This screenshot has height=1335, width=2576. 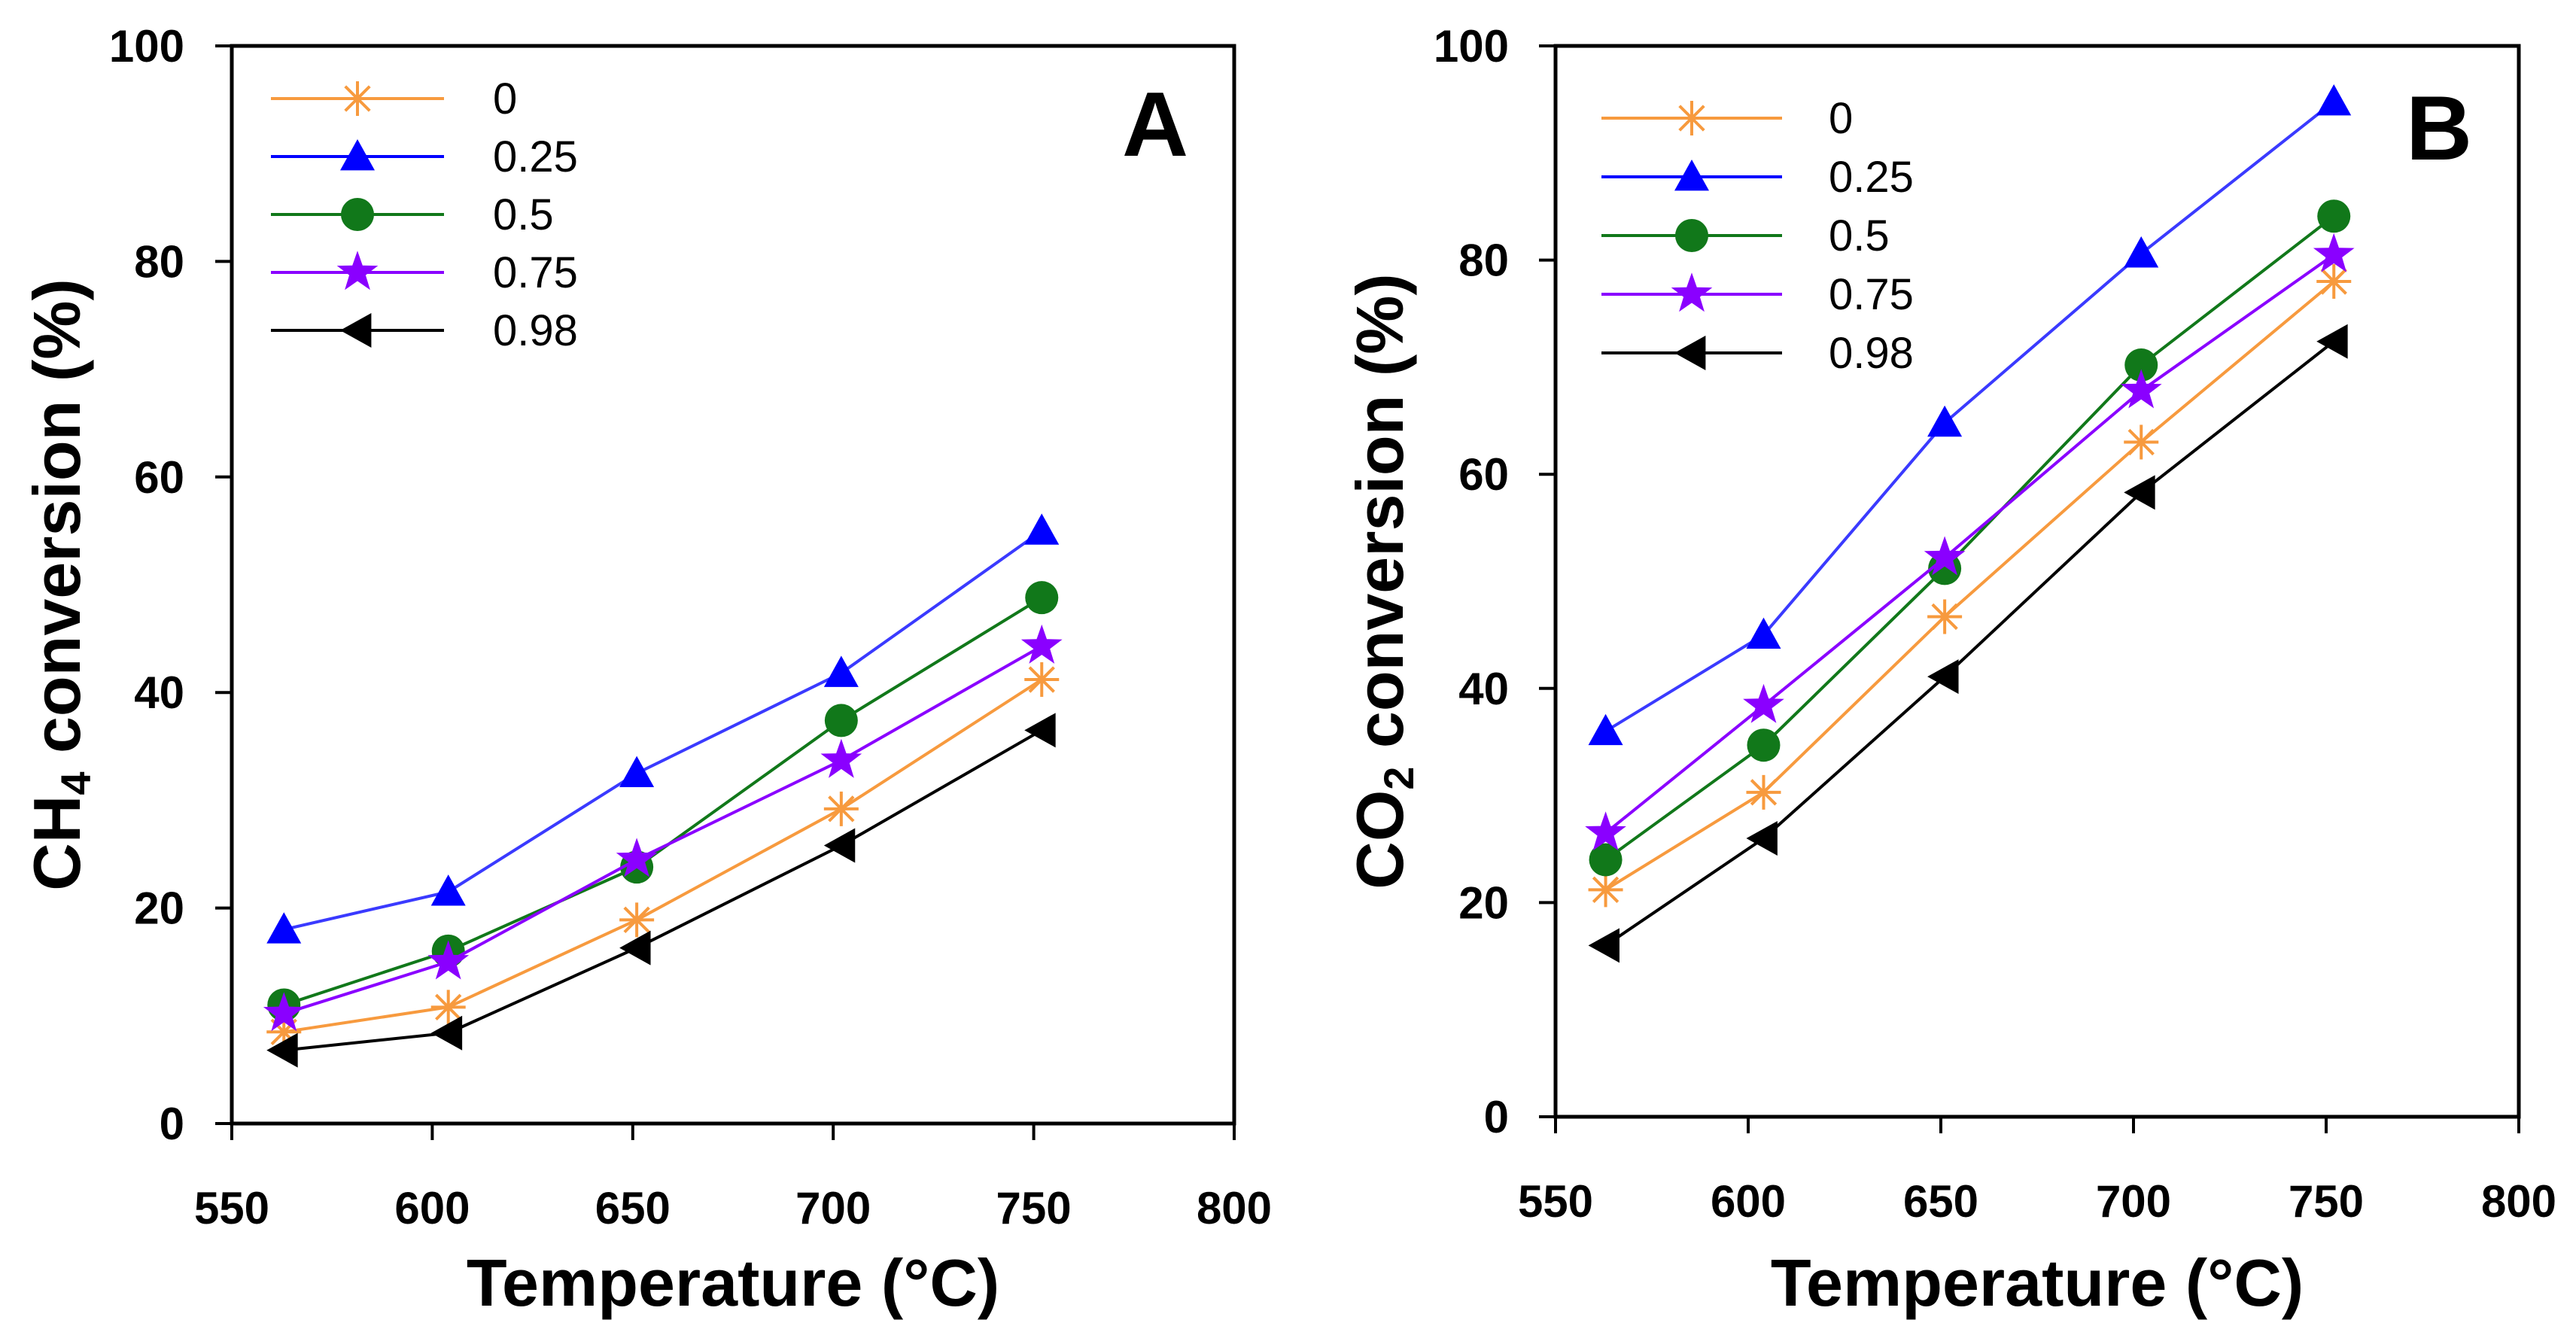 I want to click on panel-label: B, so click(x=2439, y=128).